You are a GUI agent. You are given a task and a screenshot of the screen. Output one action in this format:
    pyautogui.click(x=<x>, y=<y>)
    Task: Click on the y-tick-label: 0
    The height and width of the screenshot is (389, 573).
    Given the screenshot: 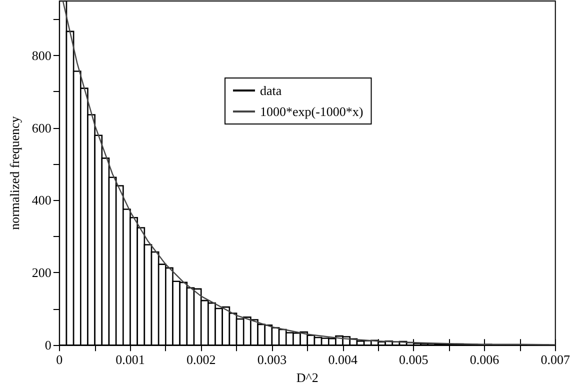 What is the action you would take?
    pyautogui.click(x=48, y=345)
    